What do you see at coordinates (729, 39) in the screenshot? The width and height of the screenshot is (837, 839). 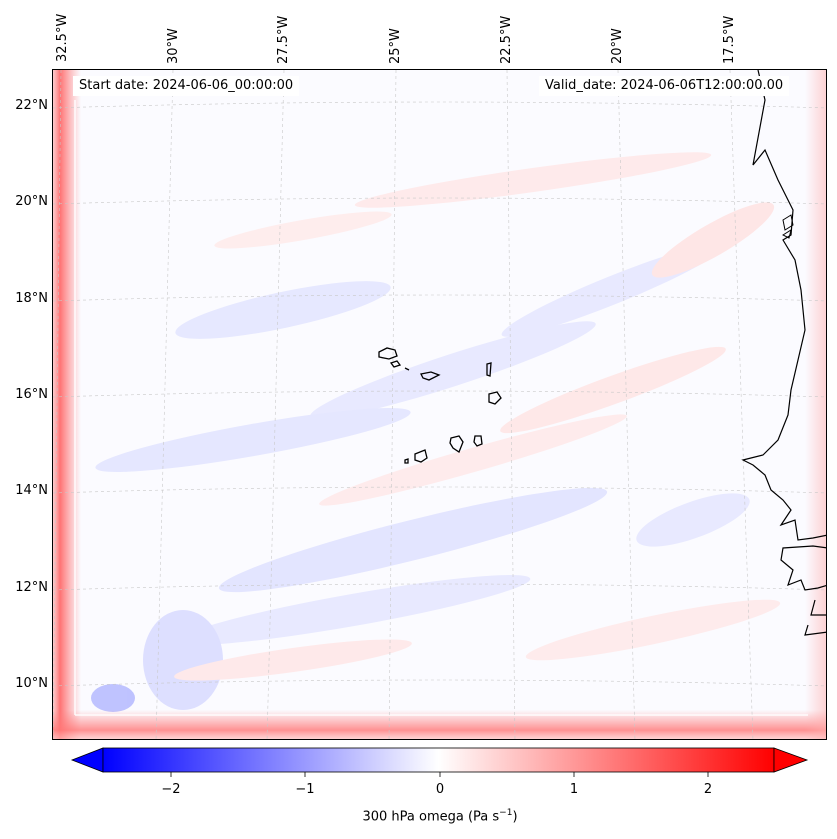 I see `lon-label-17-5w: 17.5°W` at bounding box center [729, 39].